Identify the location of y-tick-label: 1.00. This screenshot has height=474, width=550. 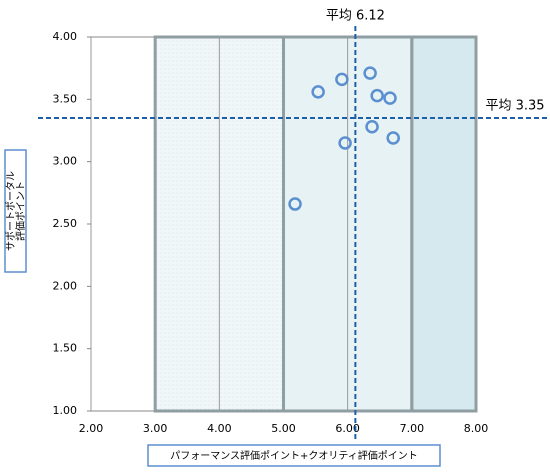
(65, 410).